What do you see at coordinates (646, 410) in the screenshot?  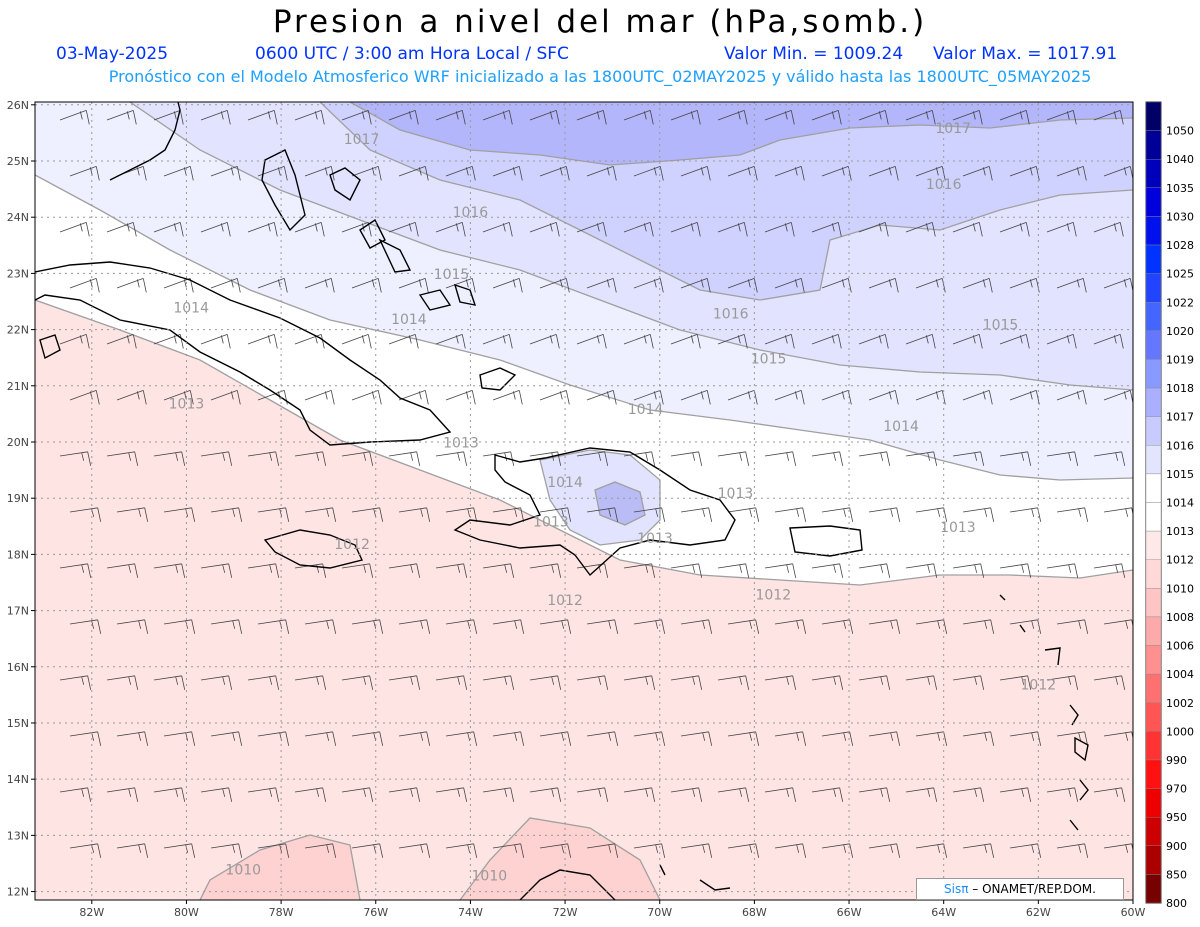 I see `isobar-label: 1014` at bounding box center [646, 410].